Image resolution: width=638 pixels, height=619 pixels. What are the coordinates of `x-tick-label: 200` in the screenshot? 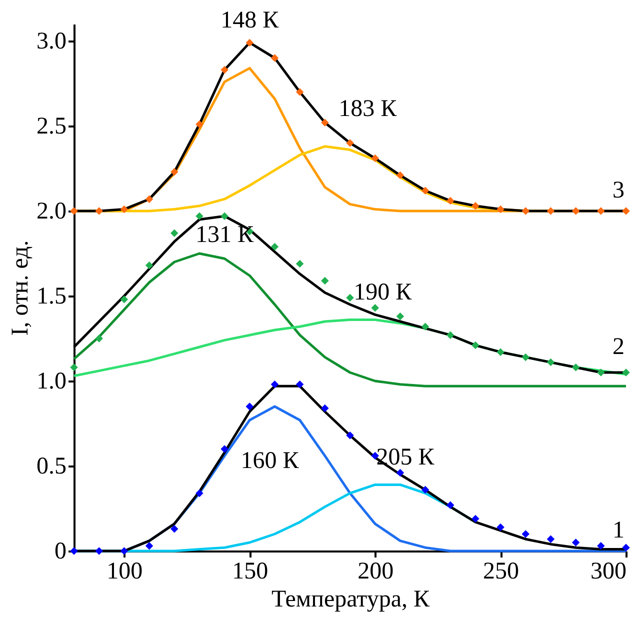 It's located at (376, 571).